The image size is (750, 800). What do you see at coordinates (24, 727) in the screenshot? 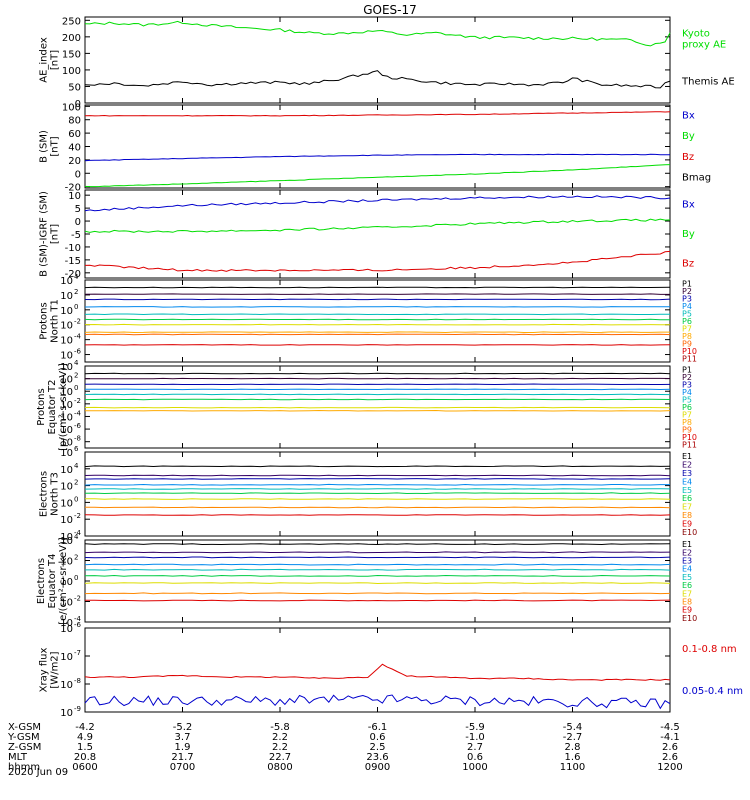
I see `footer-row-label: X-GSM` at bounding box center [24, 727].